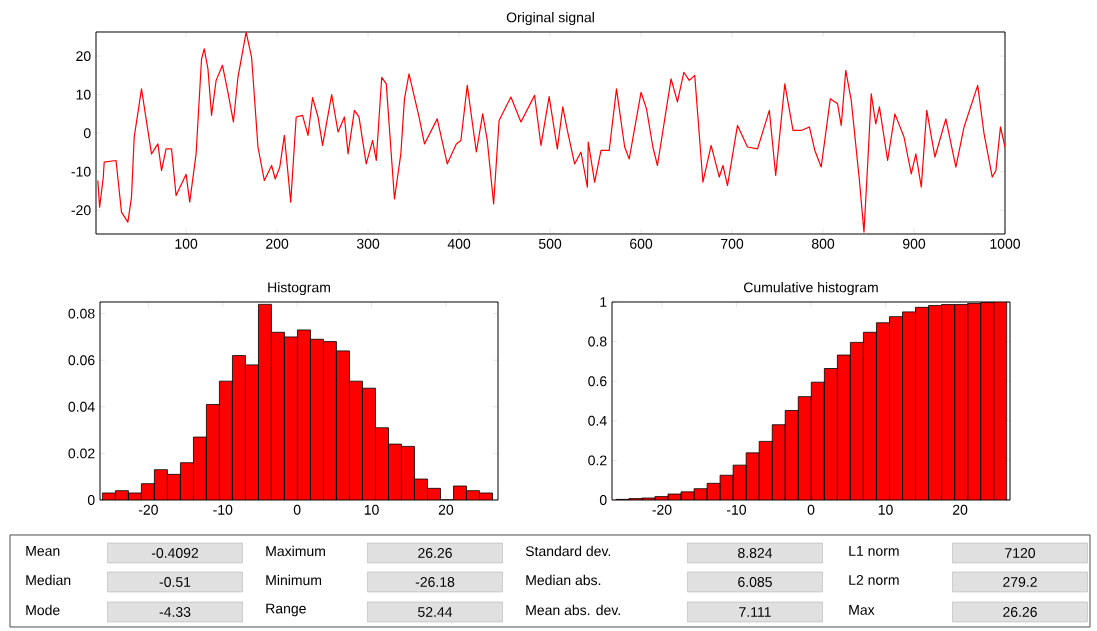 Image resolution: width=1097 pixels, height=631 pixels. I want to click on y-tick-label: 0.02, so click(81, 453).